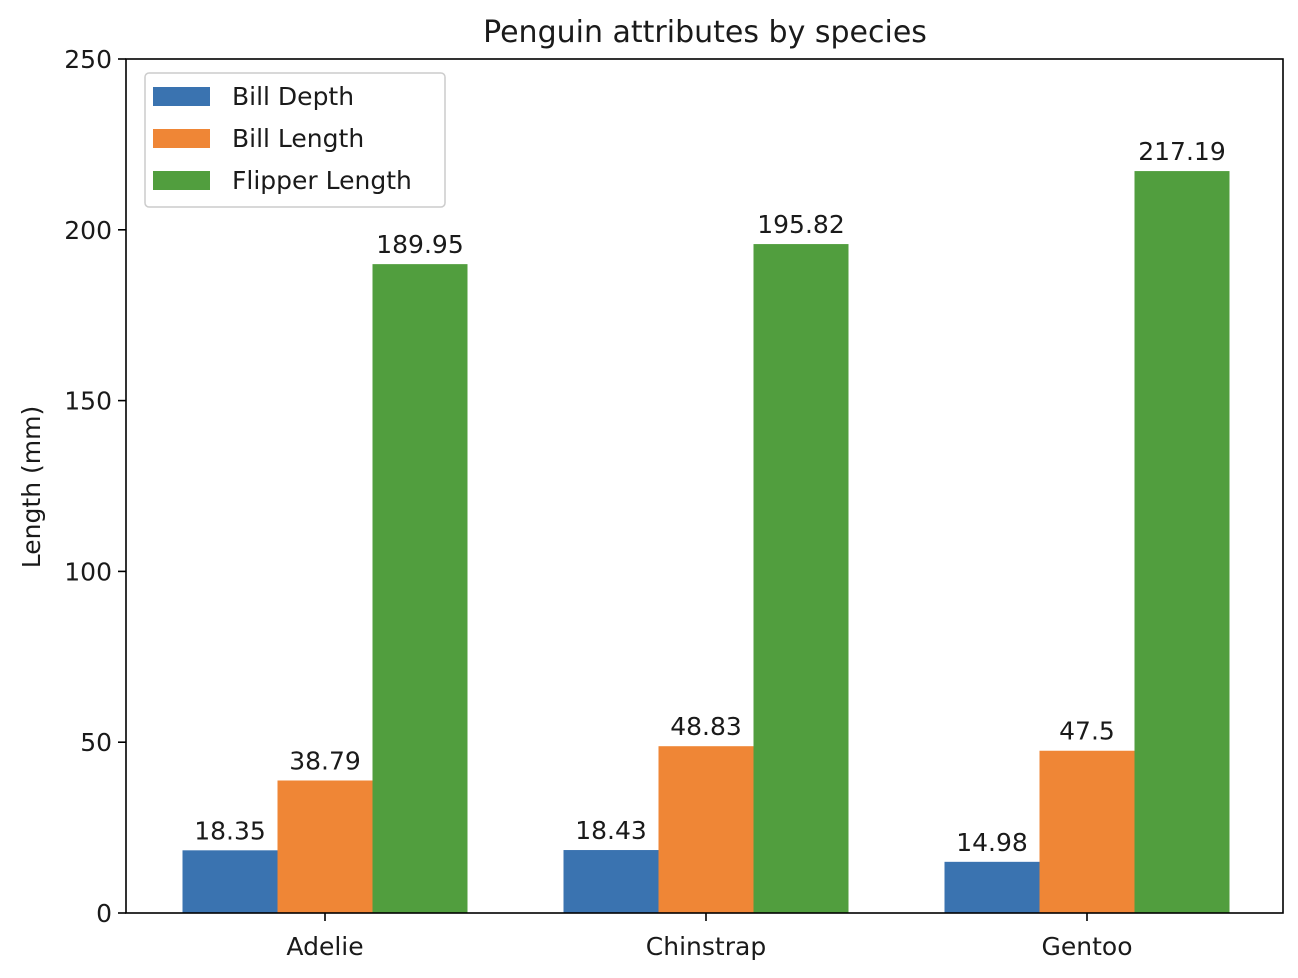 This screenshot has height=978, width=1298. What do you see at coordinates (1087, 731) in the screenshot?
I see `bar-value-label: 47.5` at bounding box center [1087, 731].